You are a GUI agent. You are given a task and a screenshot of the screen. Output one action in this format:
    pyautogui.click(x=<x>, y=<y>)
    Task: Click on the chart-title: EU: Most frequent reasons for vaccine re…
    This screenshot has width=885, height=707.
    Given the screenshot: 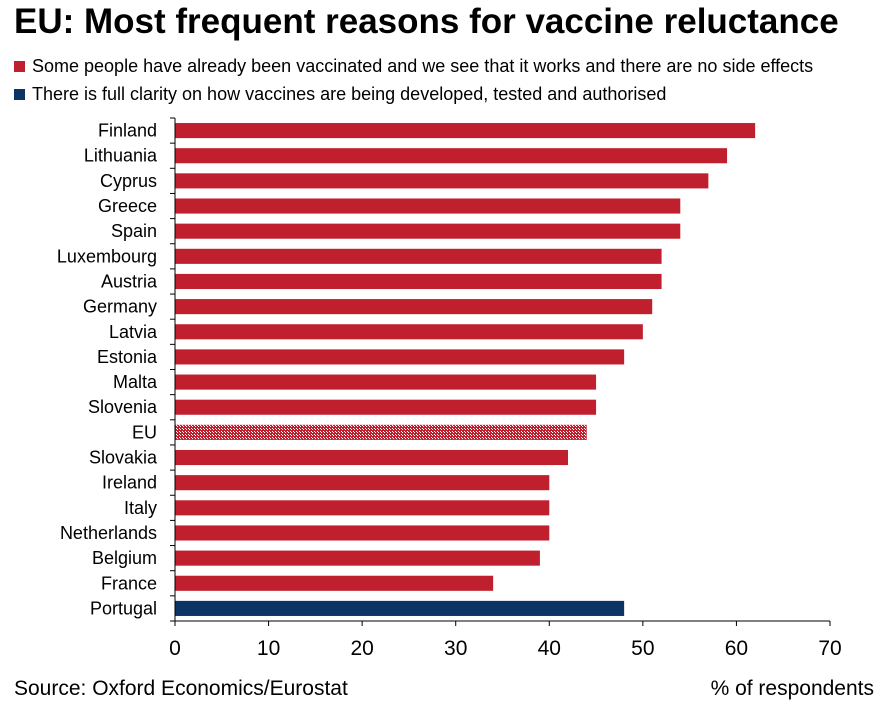 What is the action you would take?
    pyautogui.click(x=426, y=21)
    